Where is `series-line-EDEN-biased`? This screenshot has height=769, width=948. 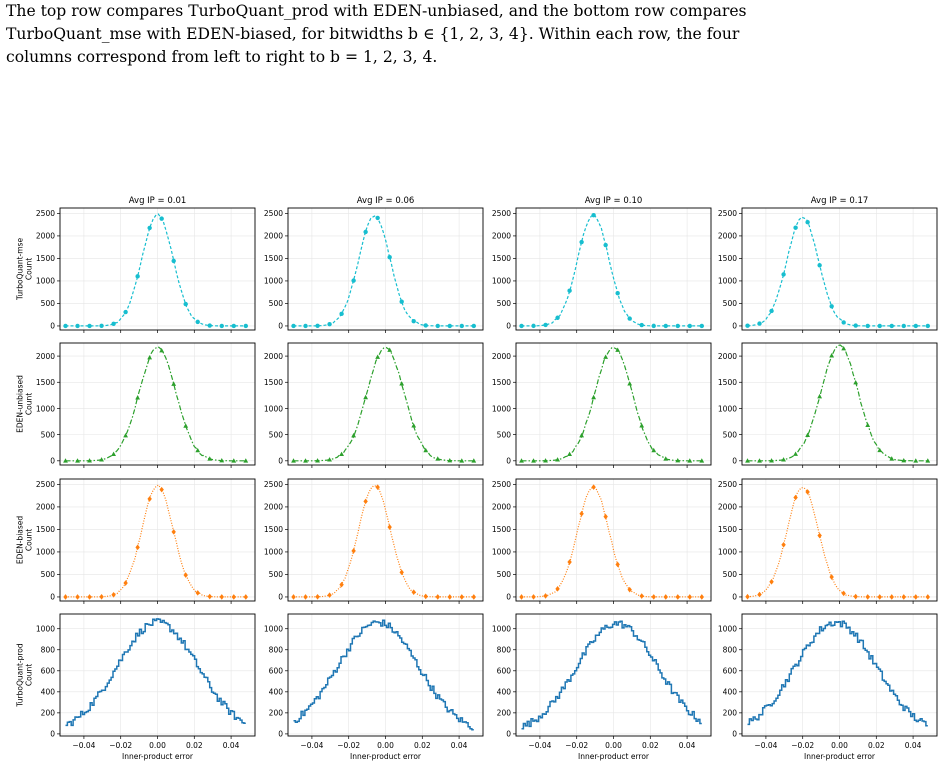
series-line-EDEN-biased is located at coordinates (837, 542).